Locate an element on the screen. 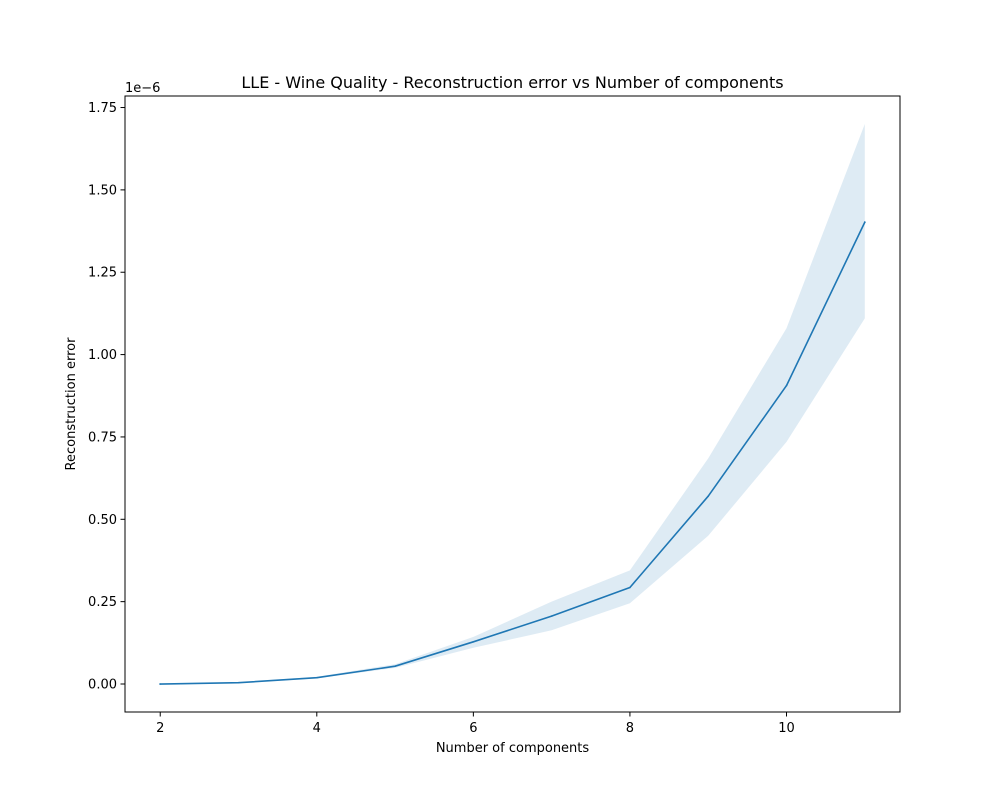 This screenshot has width=1000, height=800. x-tick-label: 2 is located at coordinates (160, 728).